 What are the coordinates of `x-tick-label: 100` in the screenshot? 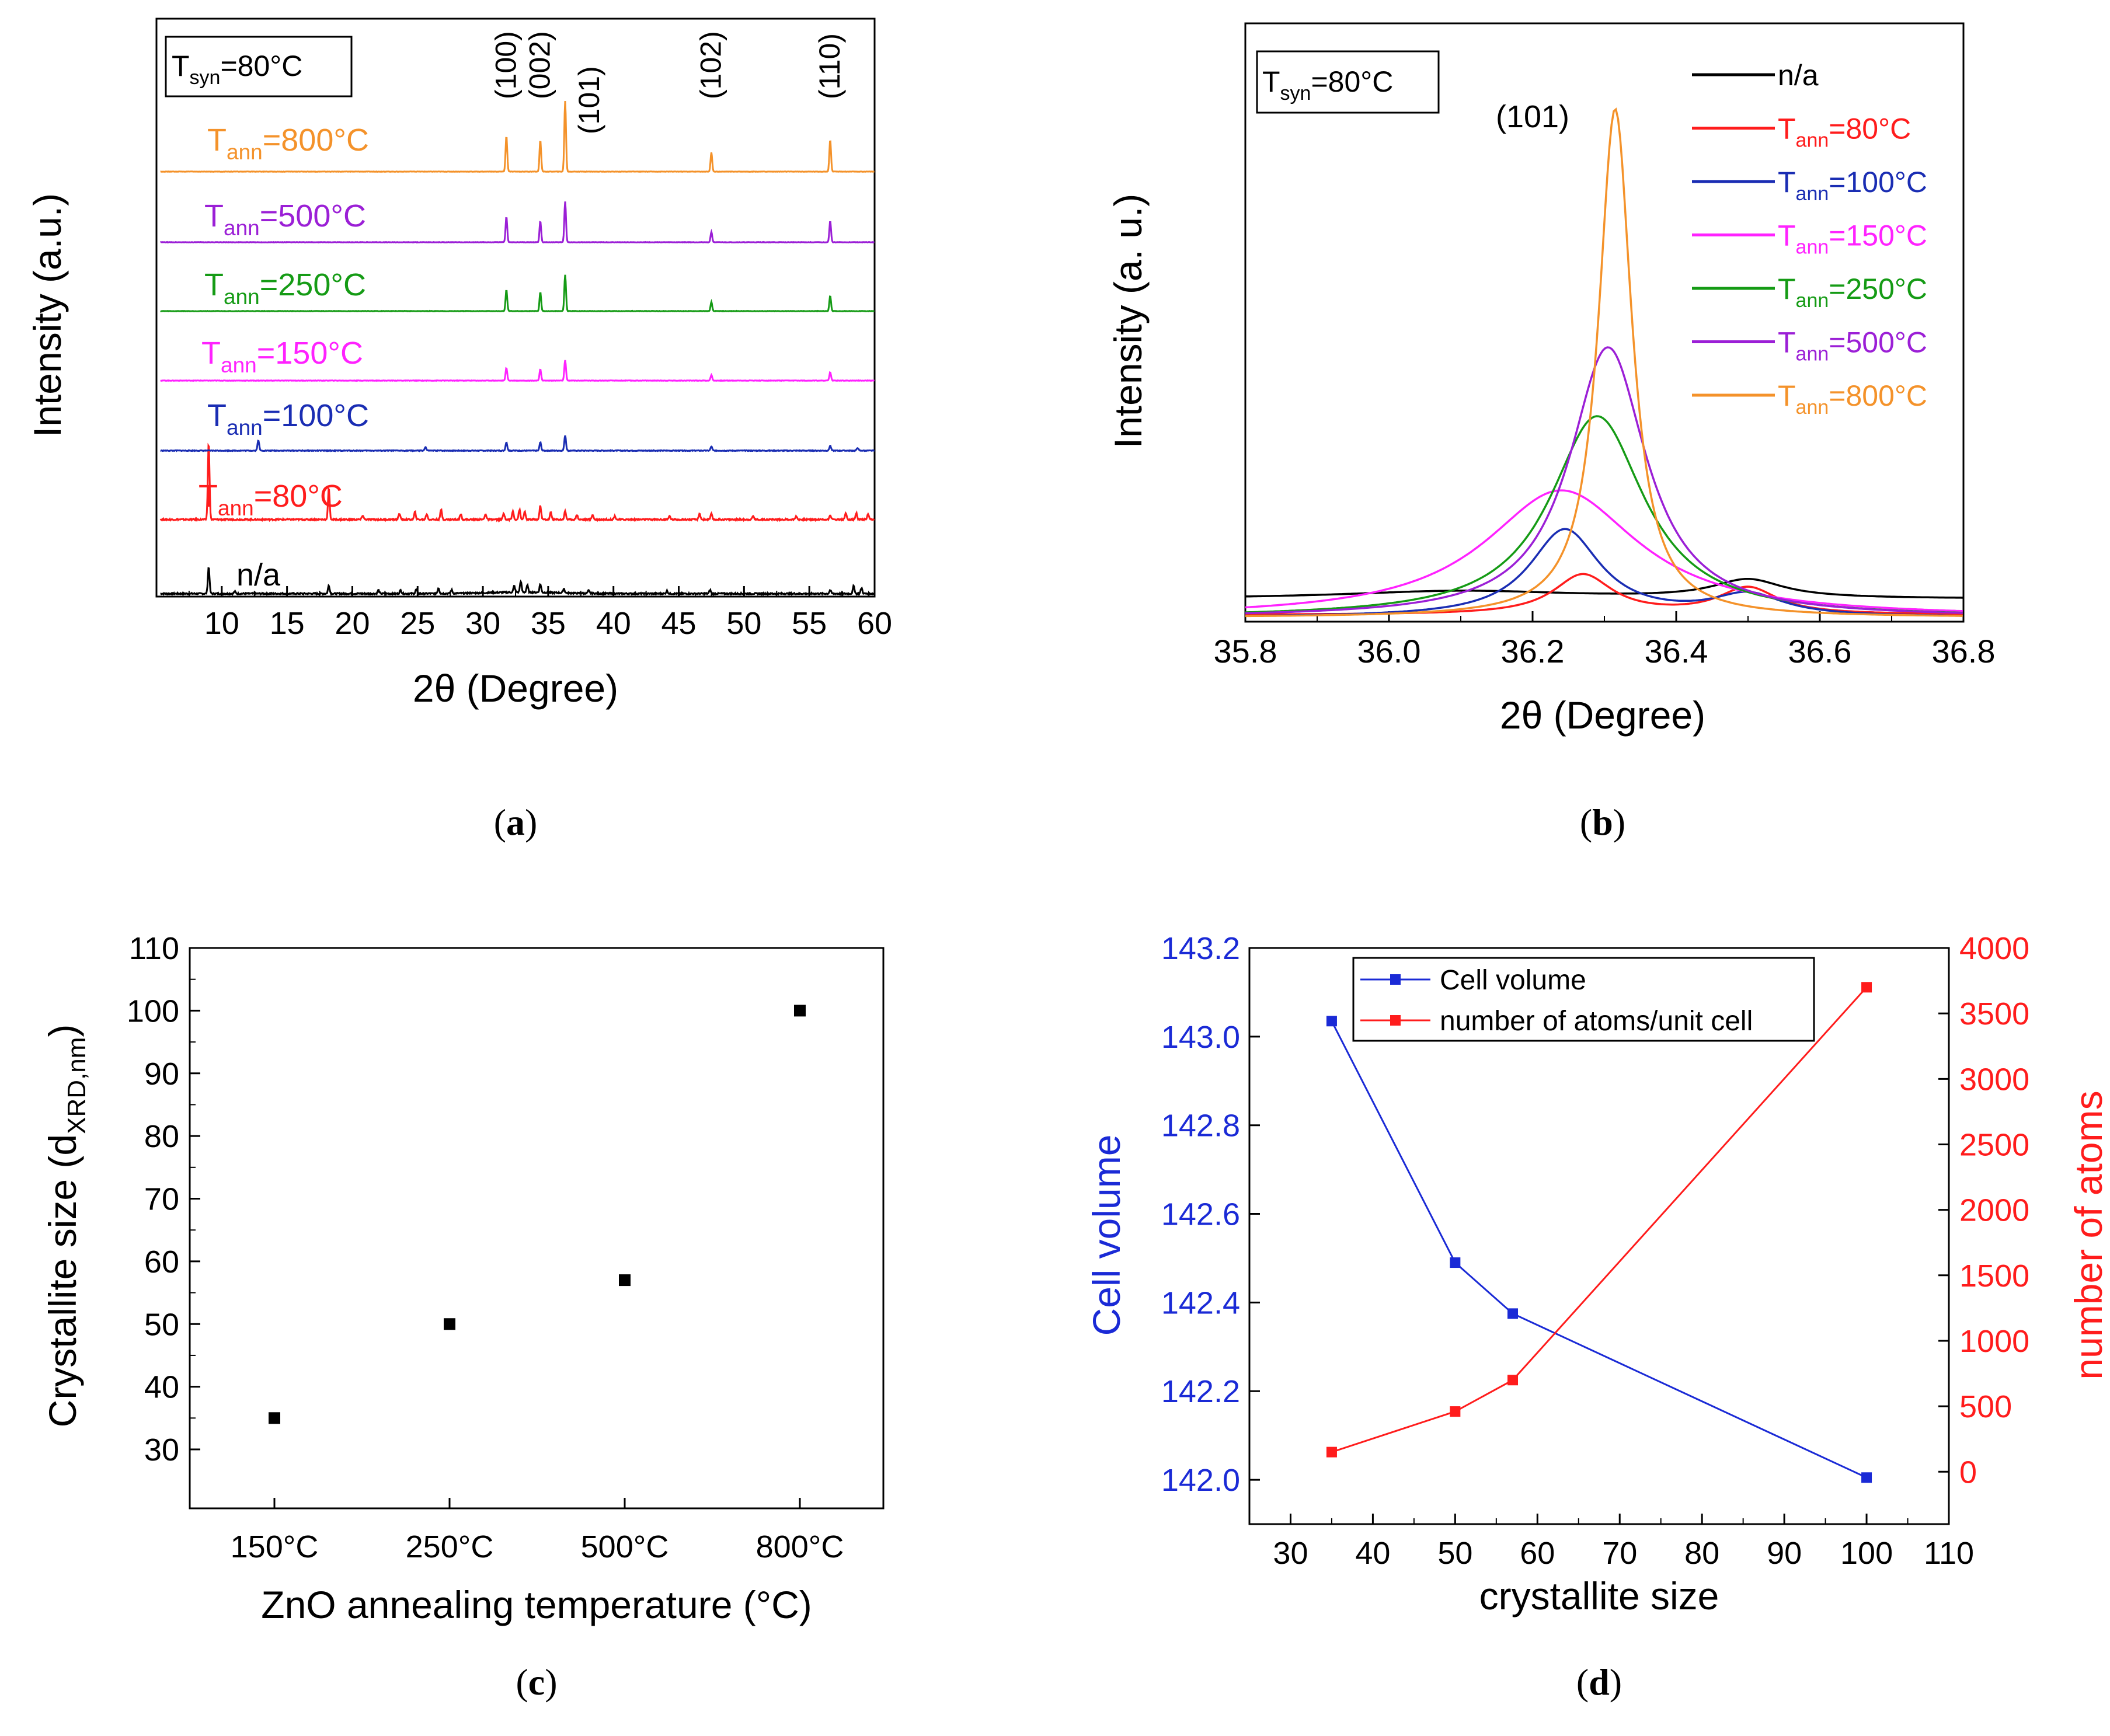 It's located at (1867, 1553).